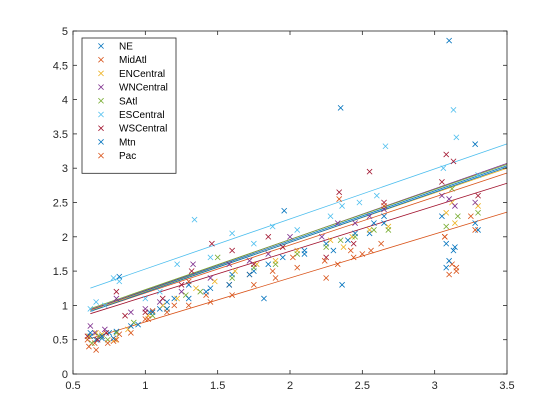 The height and width of the screenshot is (420, 560). I want to click on y-tick-label: 2, so click(65, 238).